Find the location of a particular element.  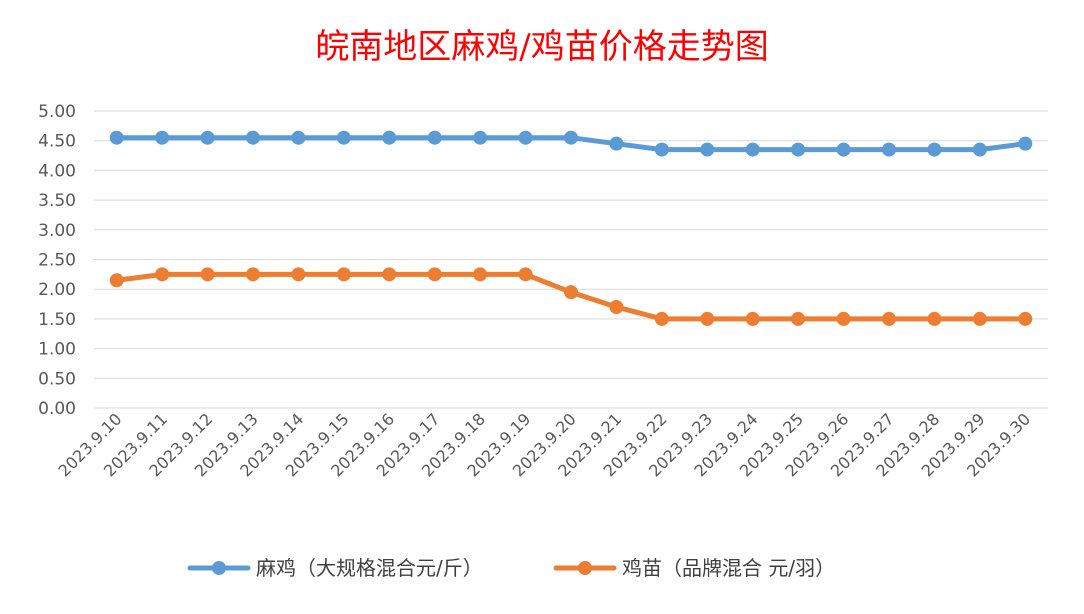

chart-title: 皖南地区麻鸡/鸡苗价格走势图 is located at coordinates (541, 47).